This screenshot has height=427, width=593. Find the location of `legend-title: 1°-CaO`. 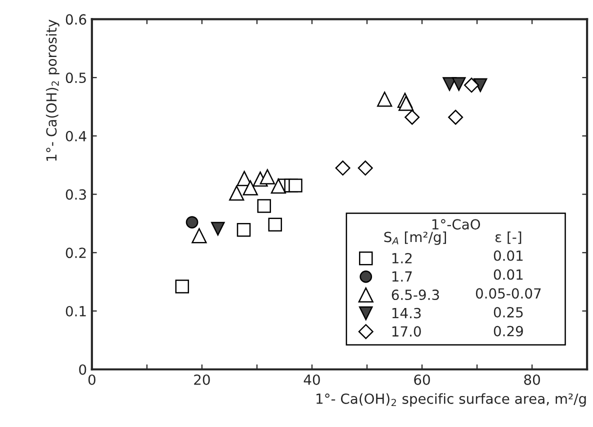

legend-title: 1°-CaO is located at coordinates (456, 224).